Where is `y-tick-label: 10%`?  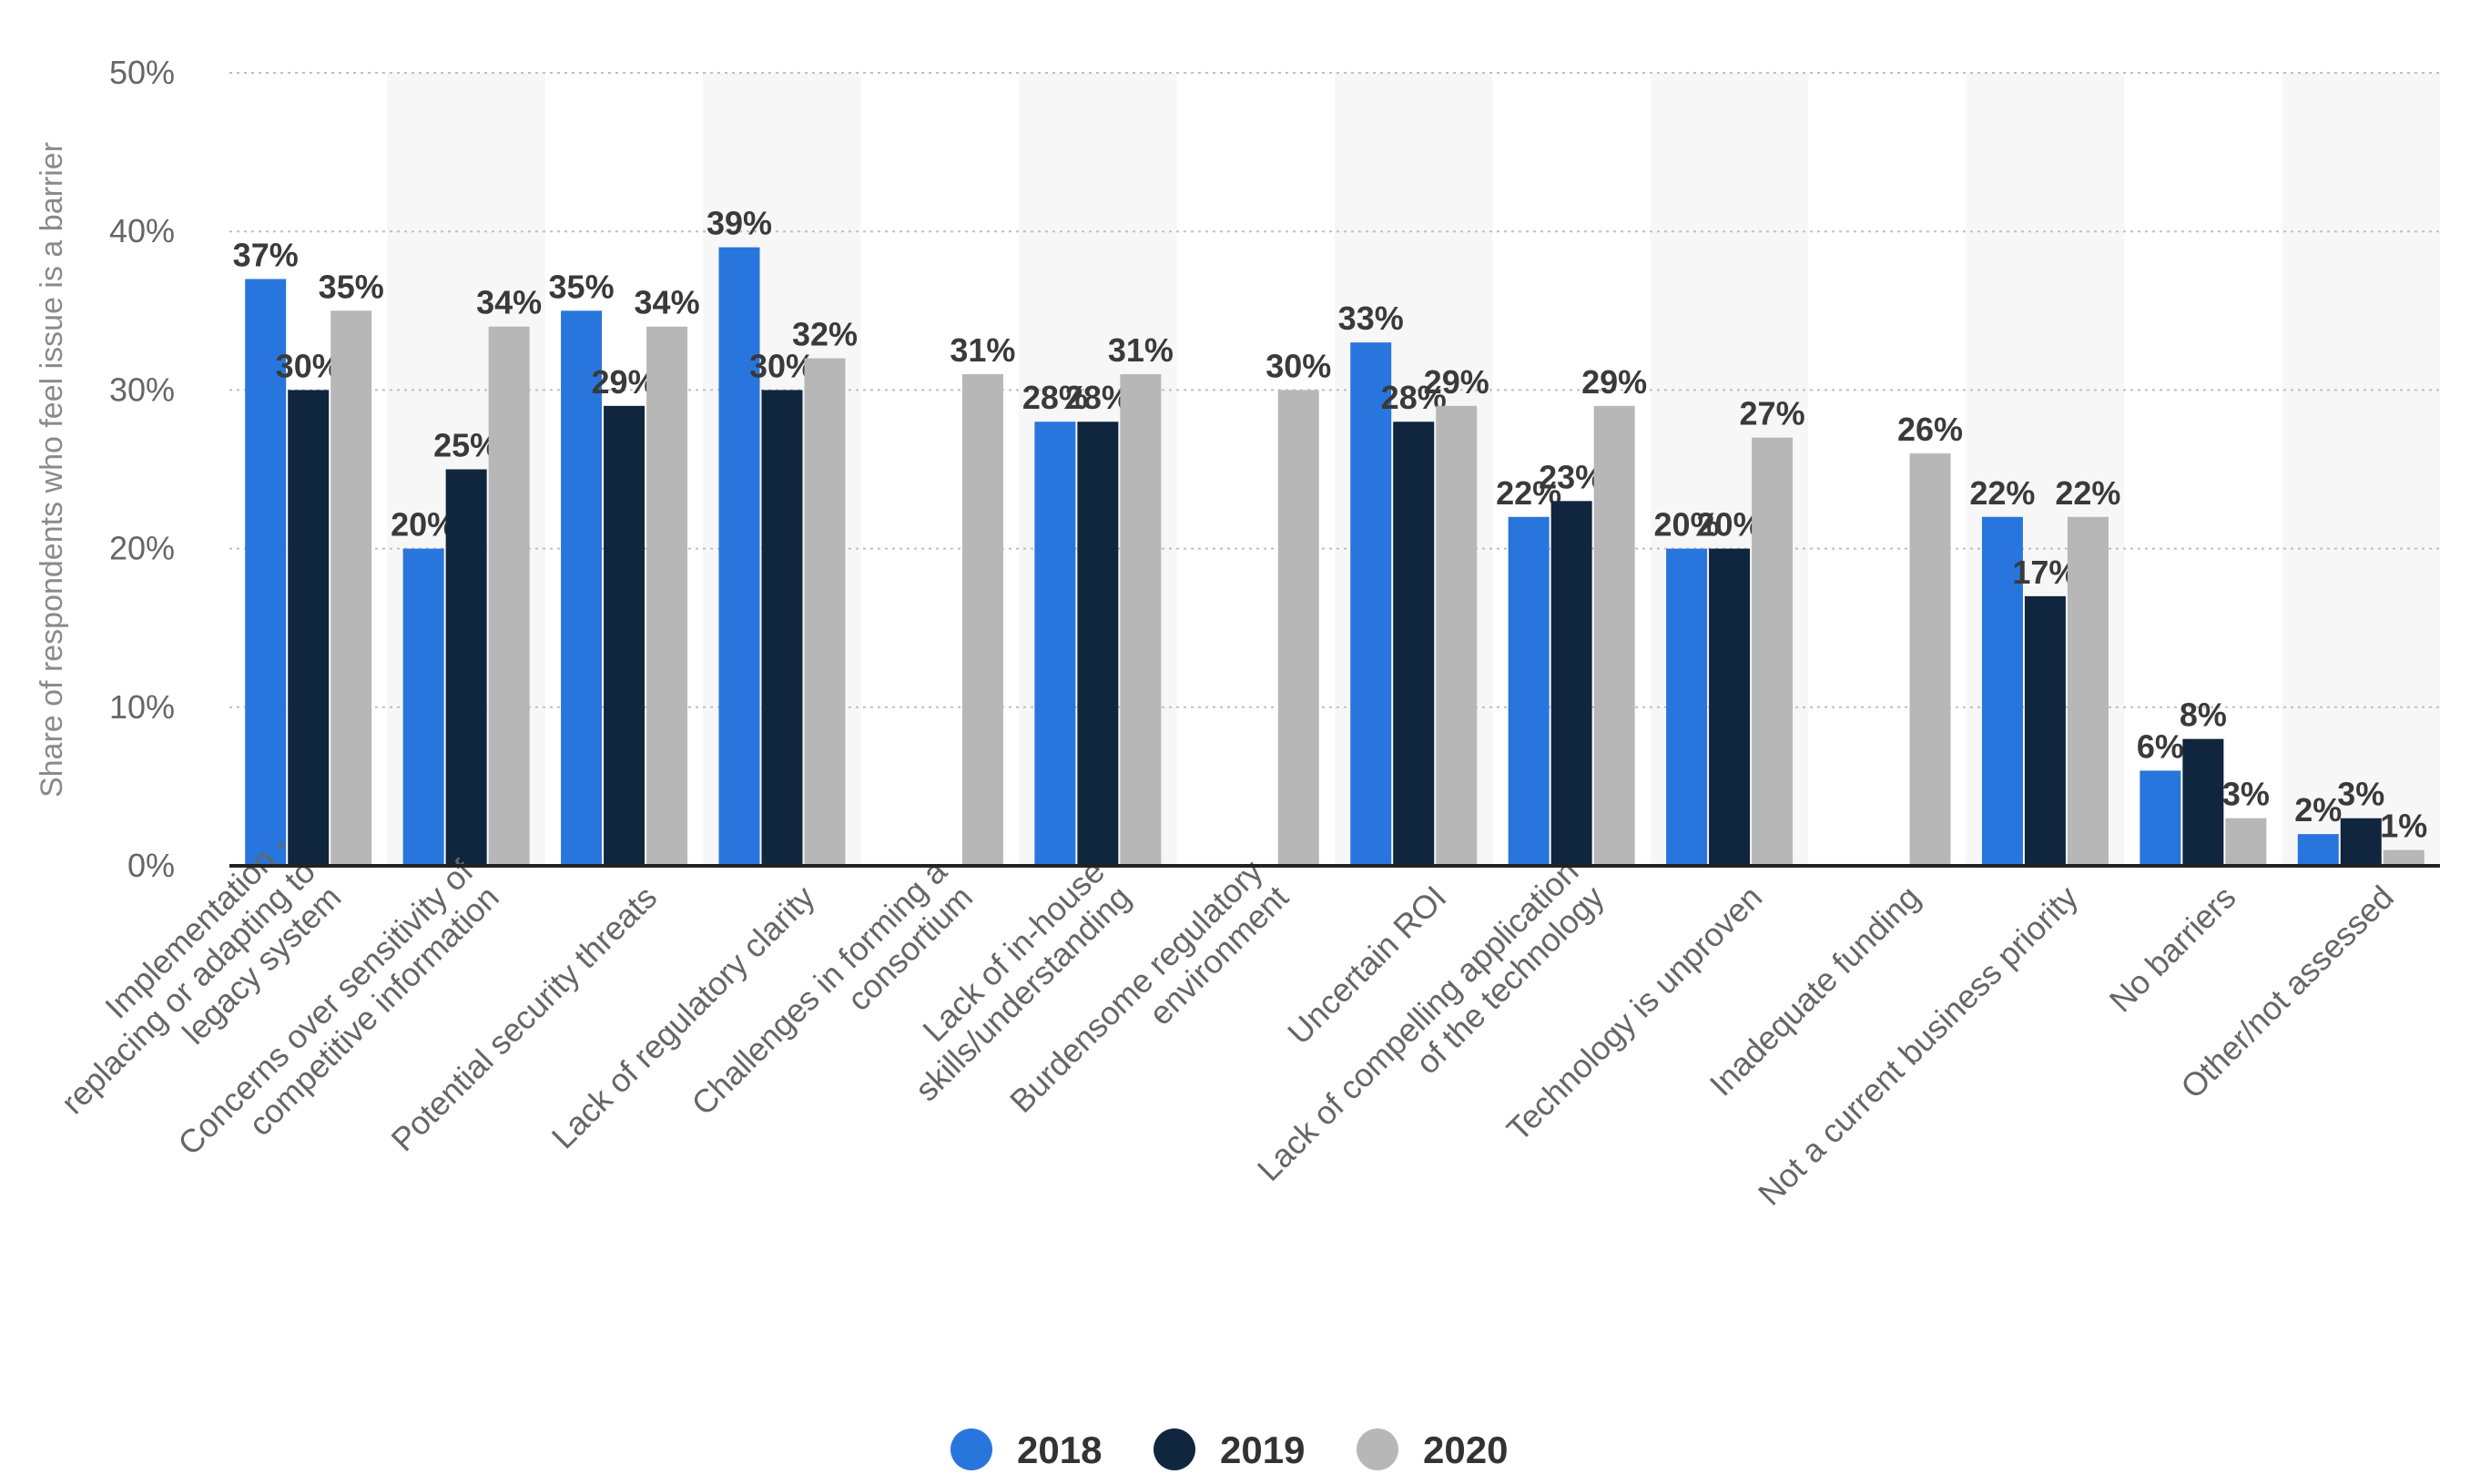
y-tick-label: 10% is located at coordinates (142, 707).